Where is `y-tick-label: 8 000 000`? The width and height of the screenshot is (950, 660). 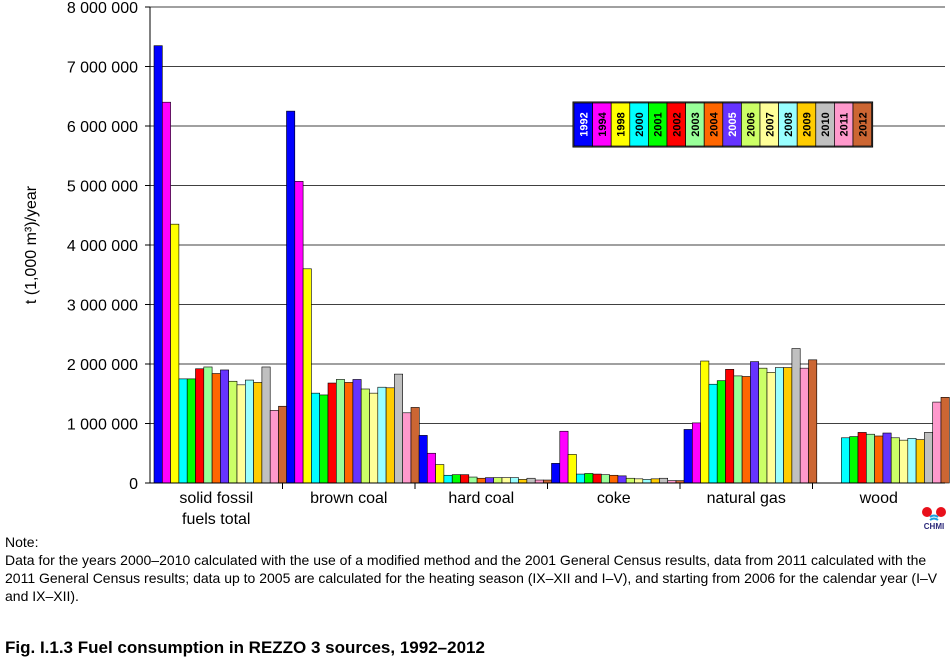
y-tick-label: 8 000 000 is located at coordinates (102, 8).